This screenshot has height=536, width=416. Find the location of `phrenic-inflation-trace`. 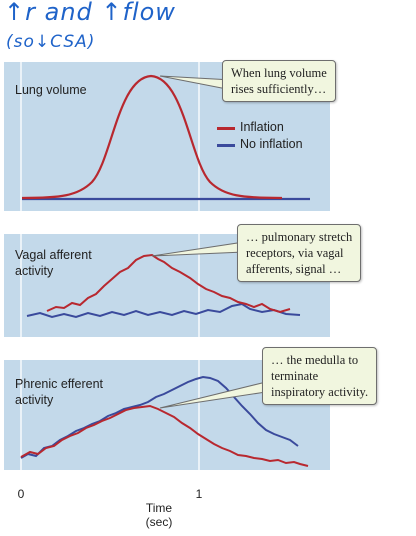

phrenic-inflation-trace is located at coordinates (164, 435).